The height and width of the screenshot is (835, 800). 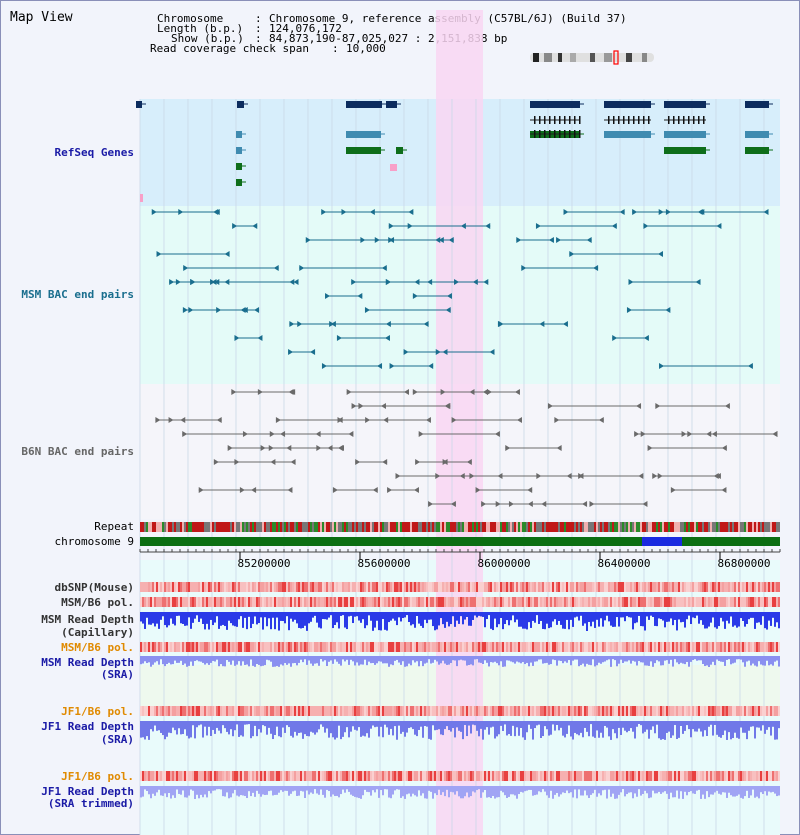 I want to click on jf1-b6-pol-label-1: JF1/B6 pol., so click(x=97, y=711).